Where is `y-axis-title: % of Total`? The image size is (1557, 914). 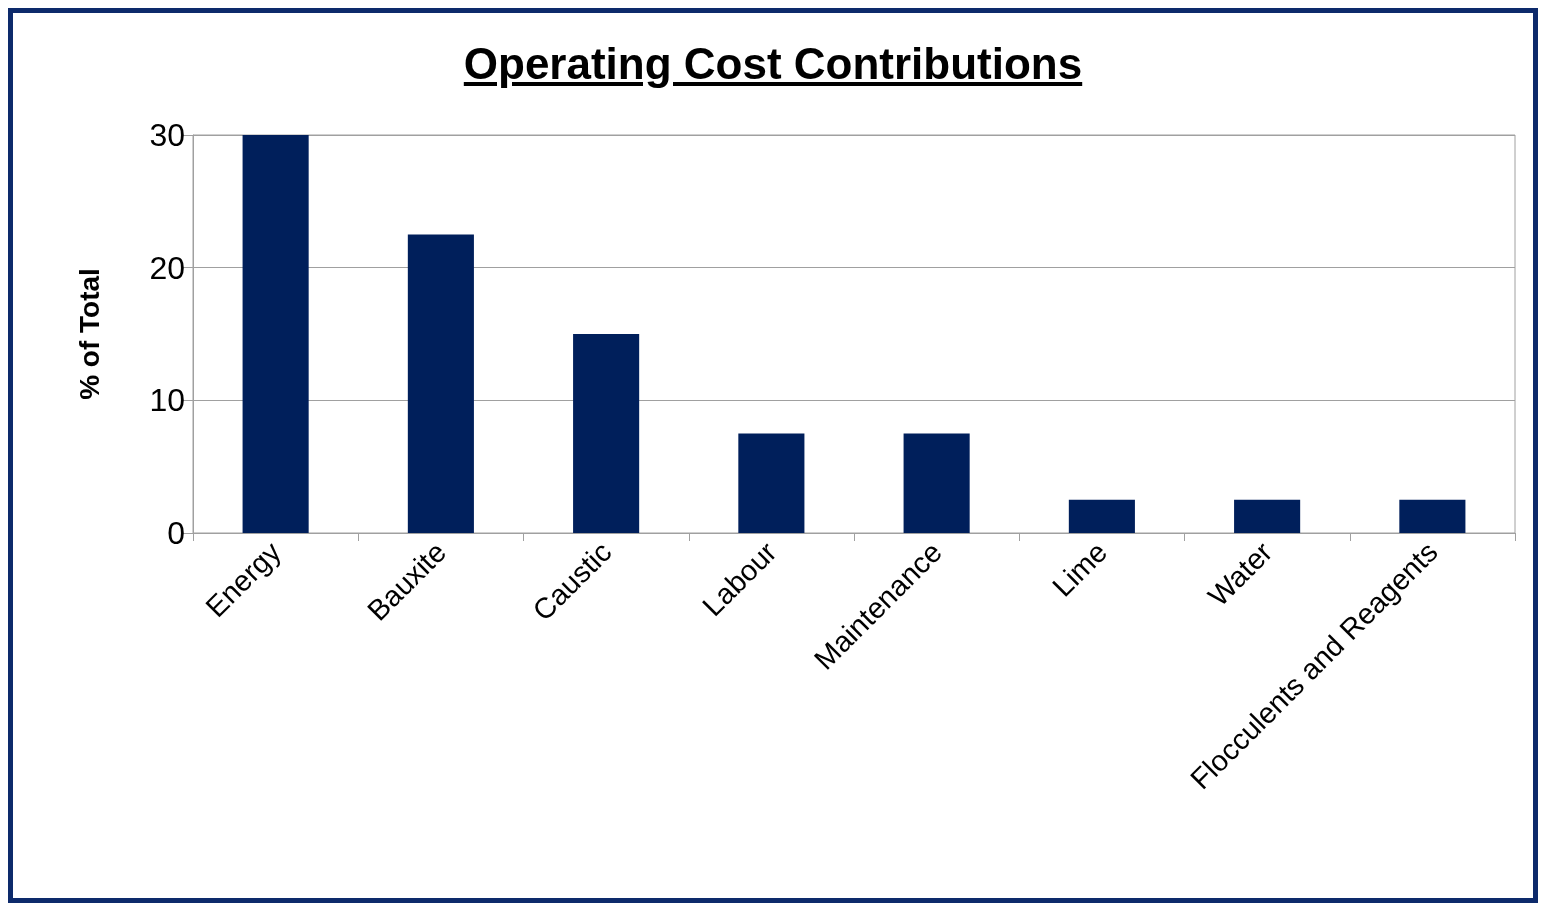
y-axis-title: % of Total is located at coordinates (89, 334).